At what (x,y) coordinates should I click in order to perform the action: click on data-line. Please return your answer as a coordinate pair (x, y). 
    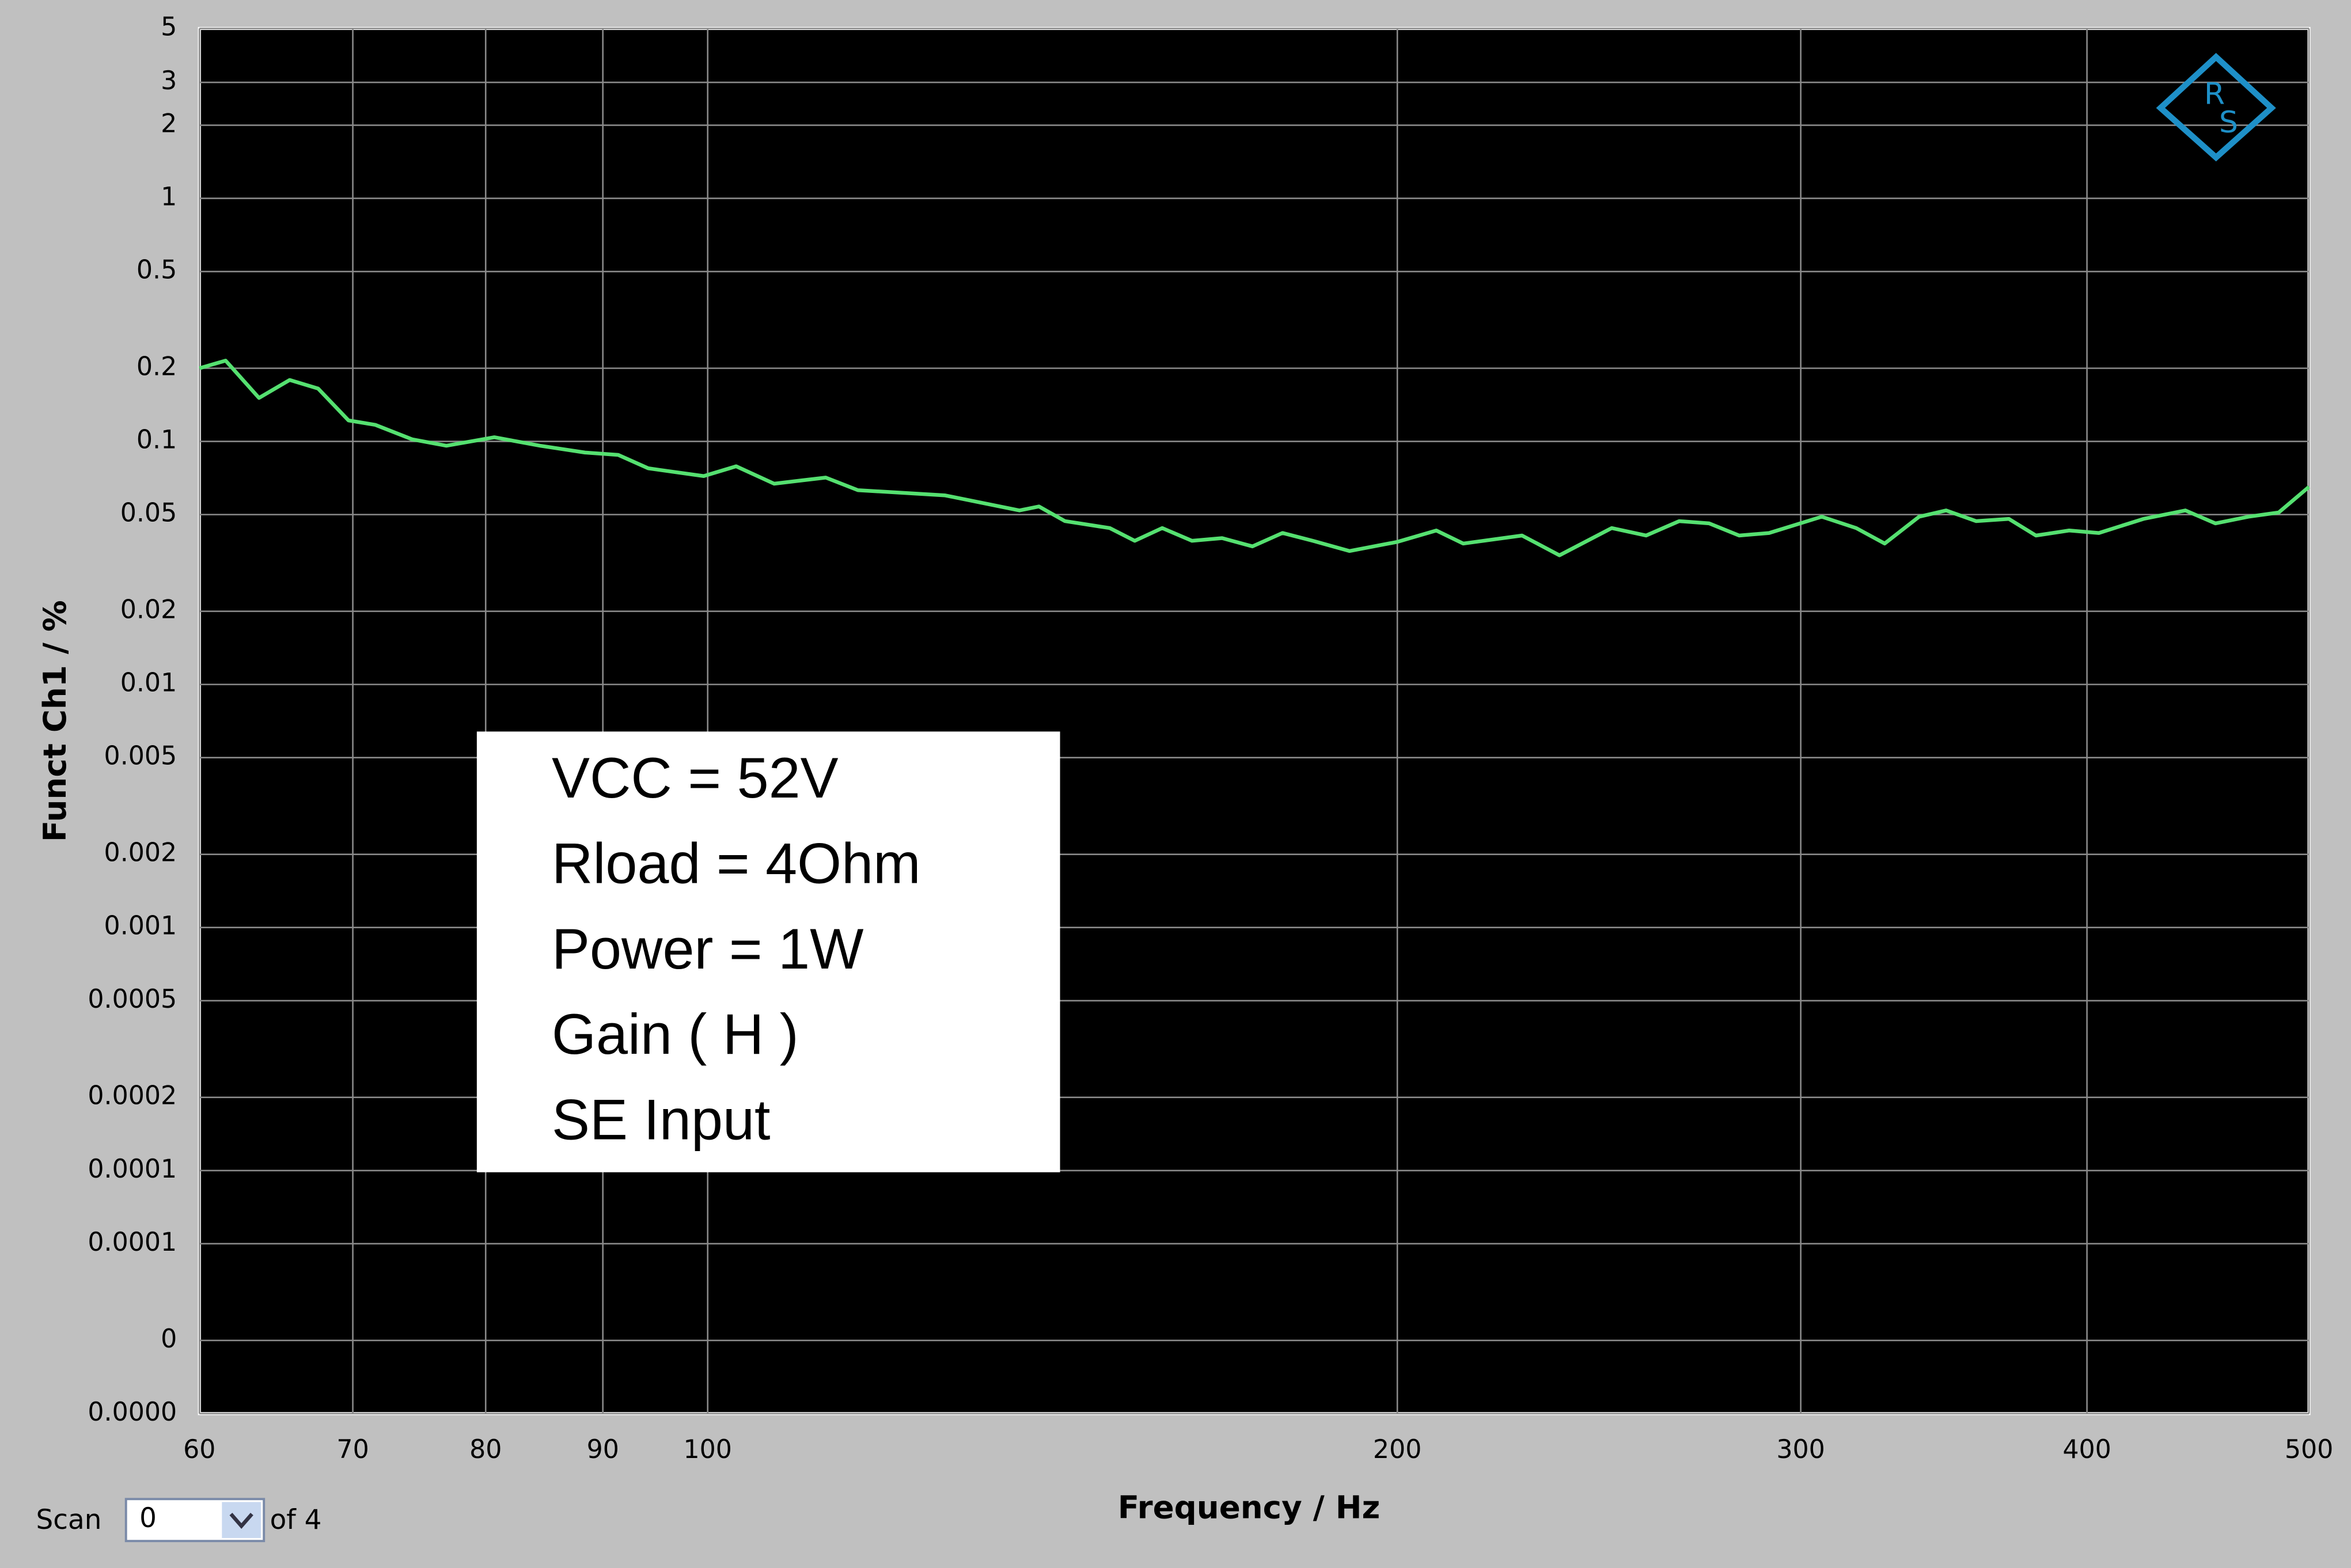
    Looking at the image, I should click on (1255, 457).